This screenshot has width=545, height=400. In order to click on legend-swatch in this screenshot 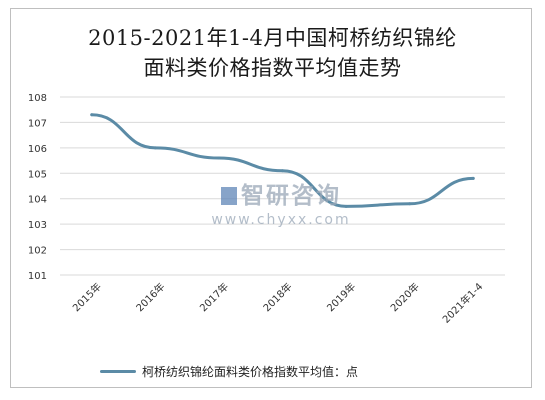, I will do `click(118, 371)`.